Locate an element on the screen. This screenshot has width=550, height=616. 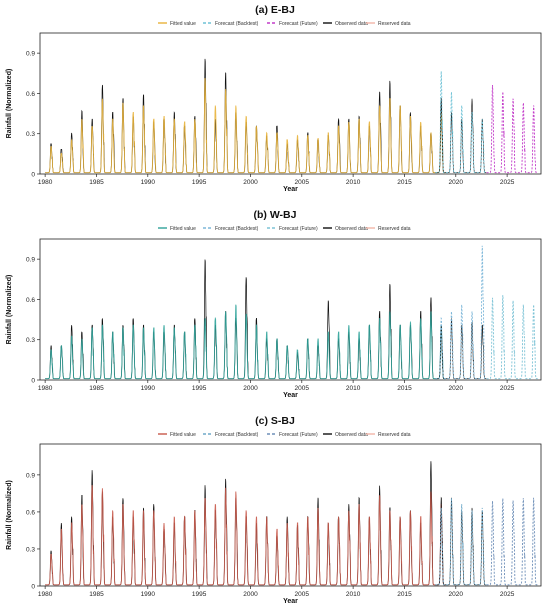
chart-title: (b) W-BJ is located at coordinates (275, 215).